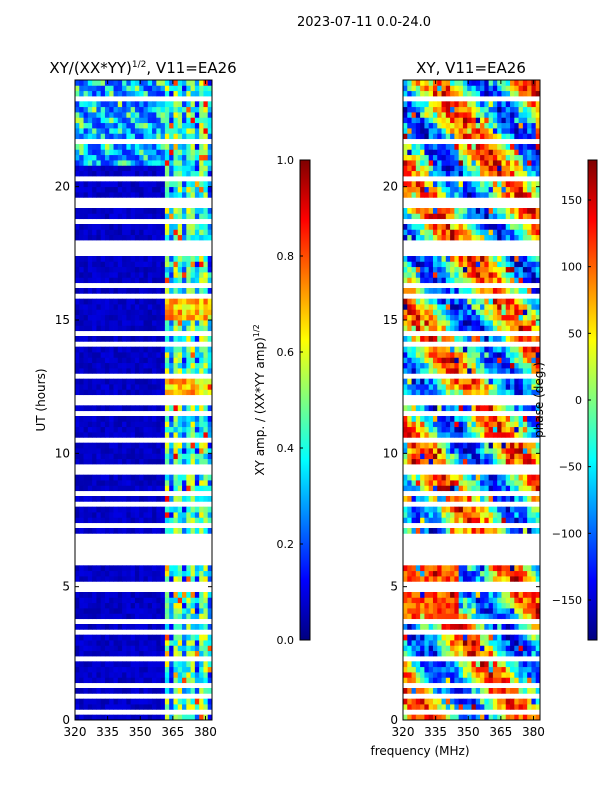  What do you see at coordinates (259, 399) in the screenshot?
I see `left-colorbar-label: XY amp. / (XX*YY amp)1/2` at bounding box center [259, 399].